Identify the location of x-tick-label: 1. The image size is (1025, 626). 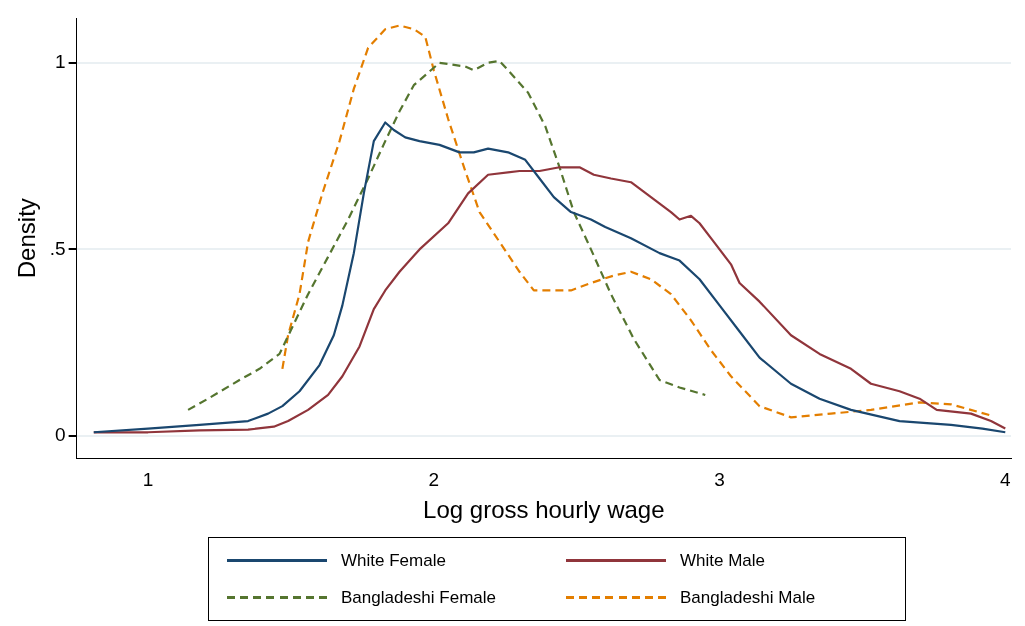
(148, 480).